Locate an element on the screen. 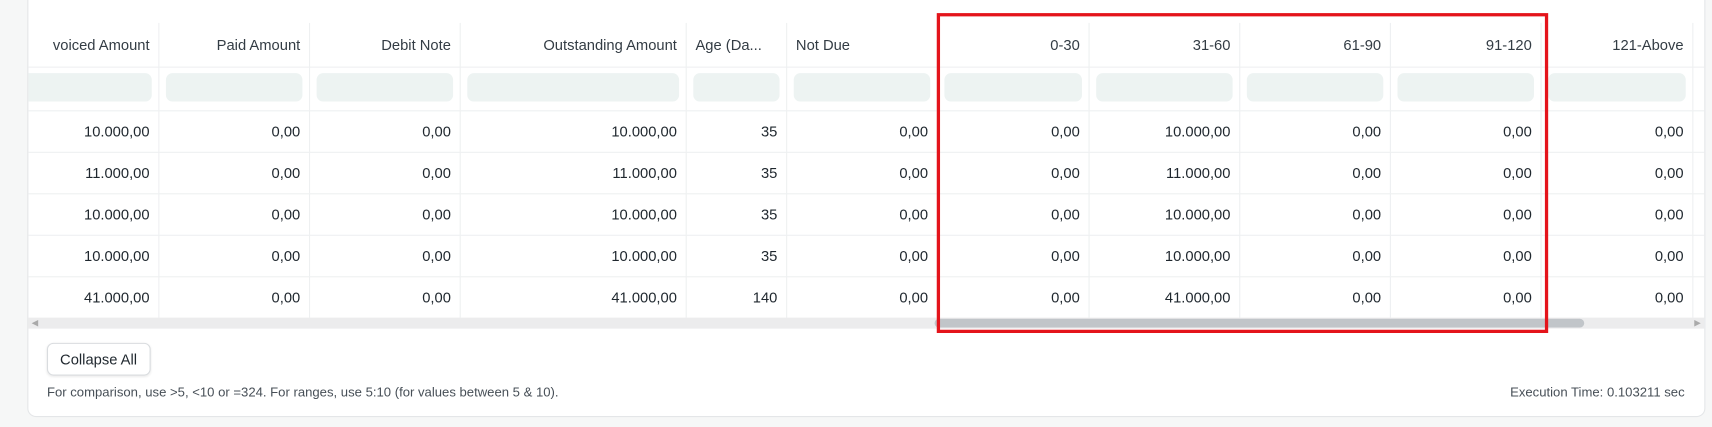 This screenshot has height=427, width=1712. column-header: 61-90 is located at coordinates (1315, 44).